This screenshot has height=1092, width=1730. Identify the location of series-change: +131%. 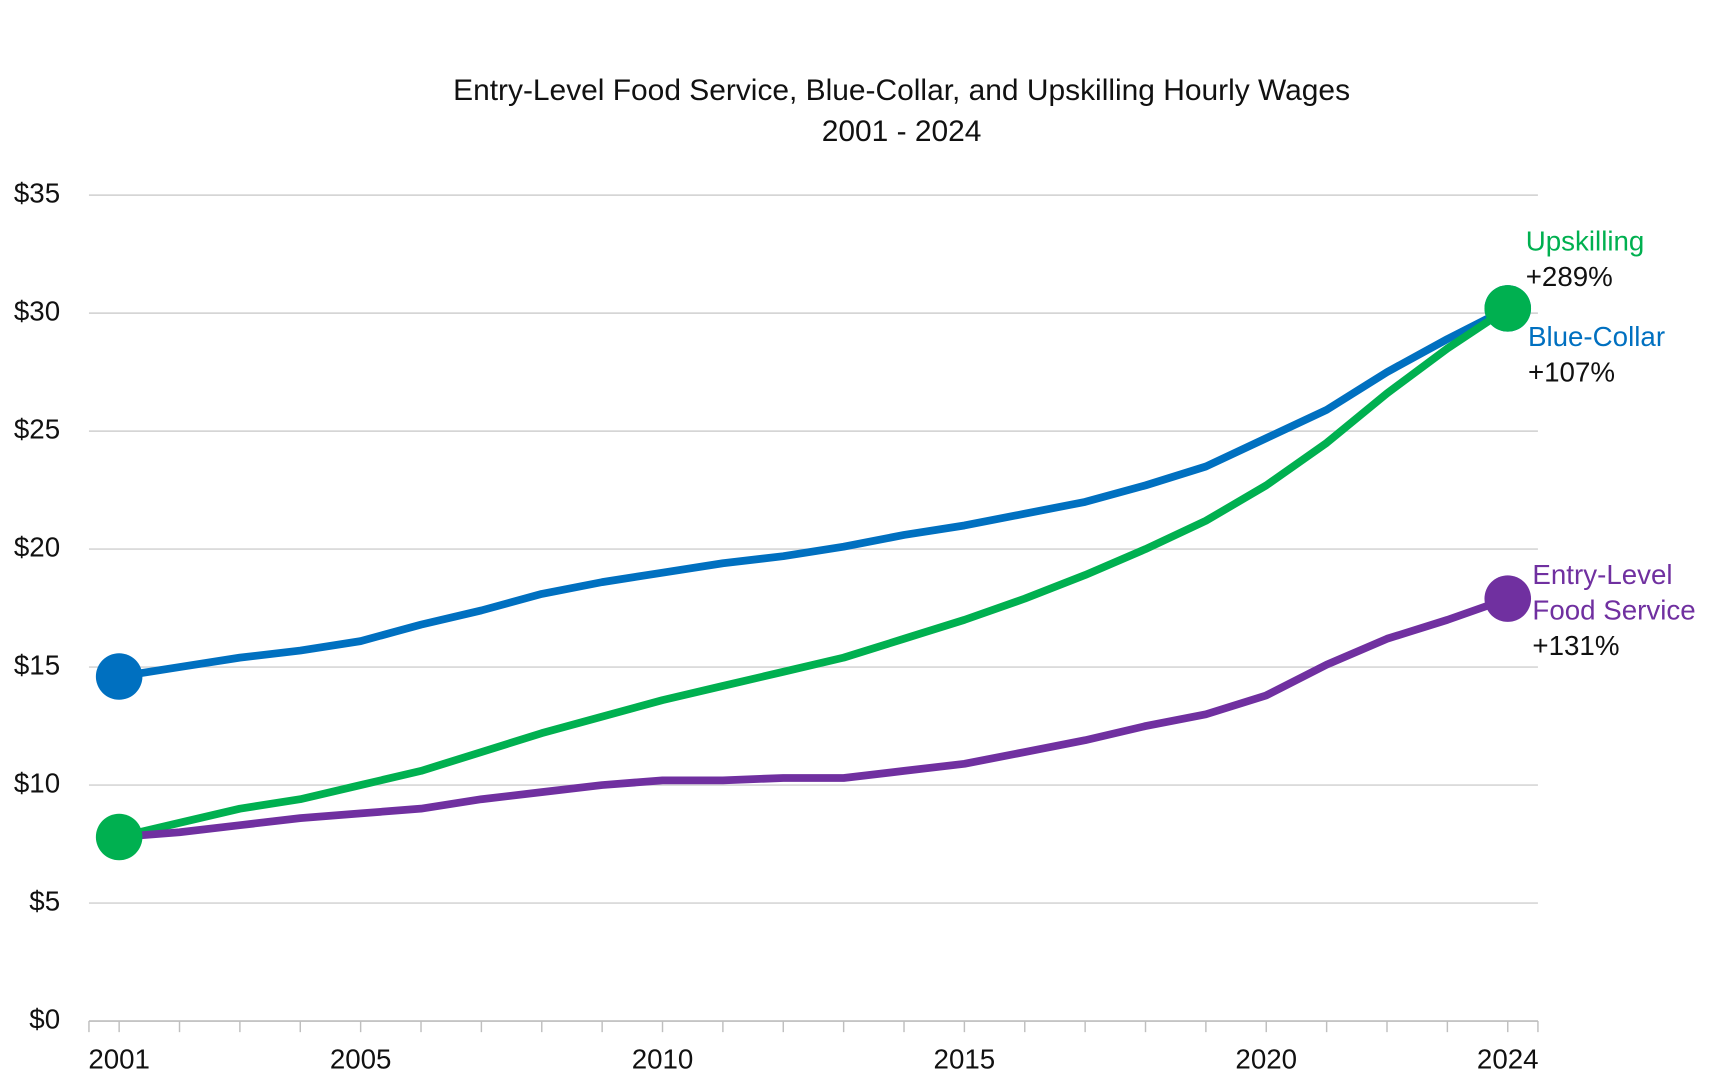
(1576, 646).